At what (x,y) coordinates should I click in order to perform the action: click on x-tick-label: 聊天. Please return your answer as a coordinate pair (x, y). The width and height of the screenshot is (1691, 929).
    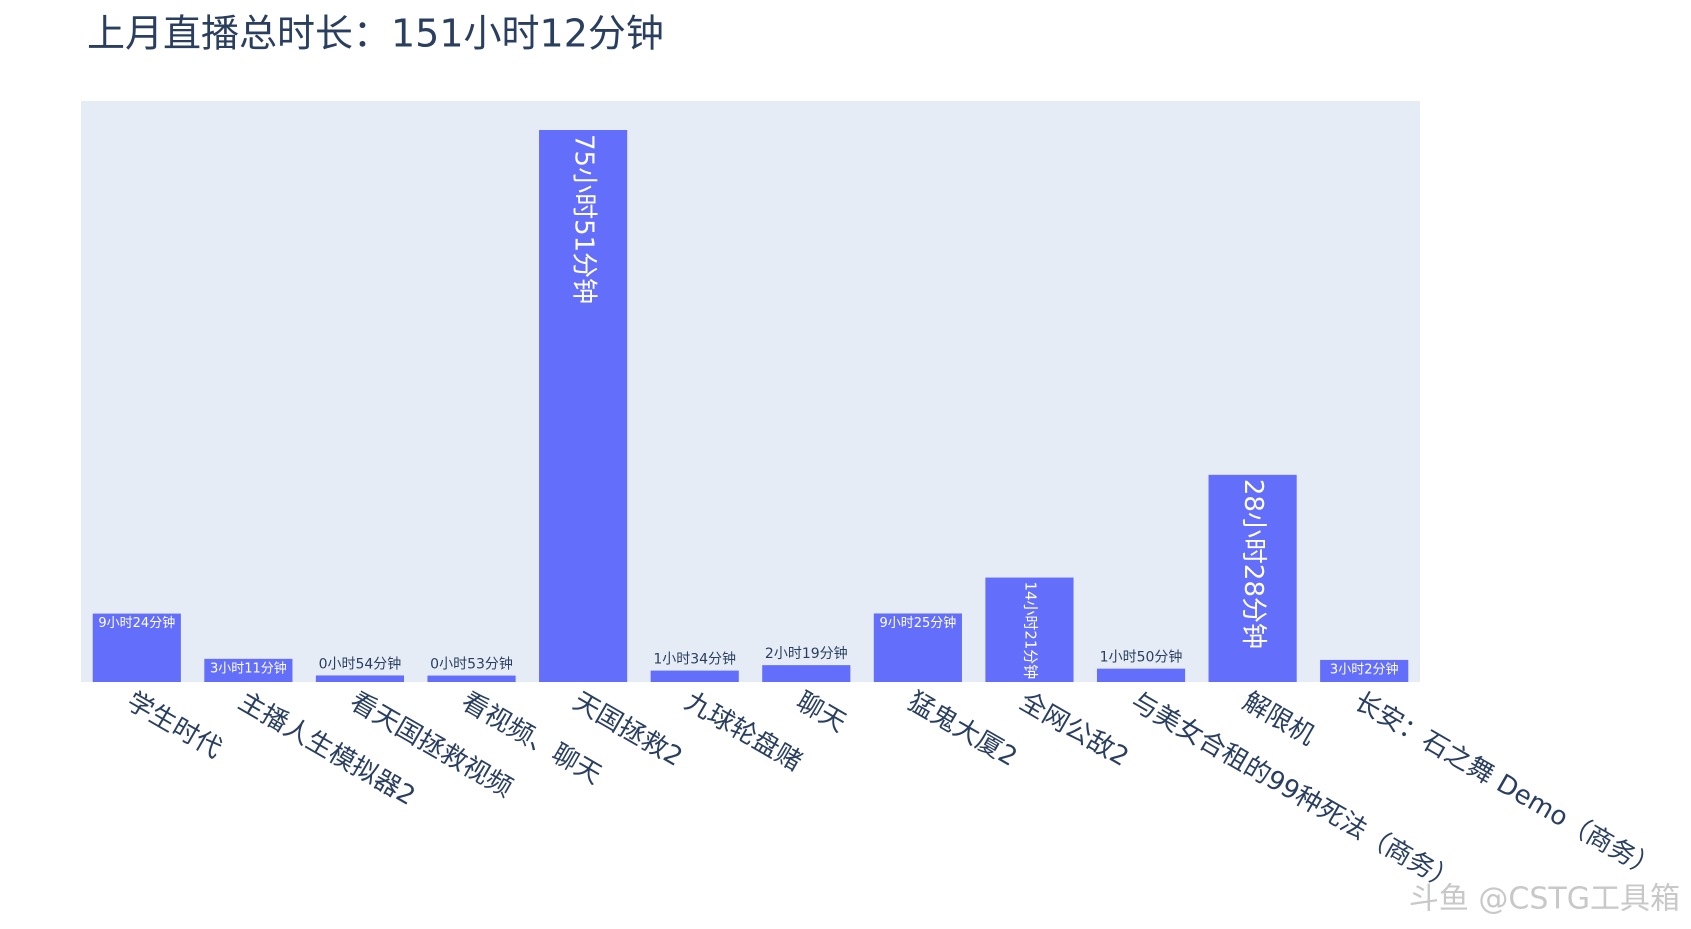
    Looking at the image, I should click on (821, 713).